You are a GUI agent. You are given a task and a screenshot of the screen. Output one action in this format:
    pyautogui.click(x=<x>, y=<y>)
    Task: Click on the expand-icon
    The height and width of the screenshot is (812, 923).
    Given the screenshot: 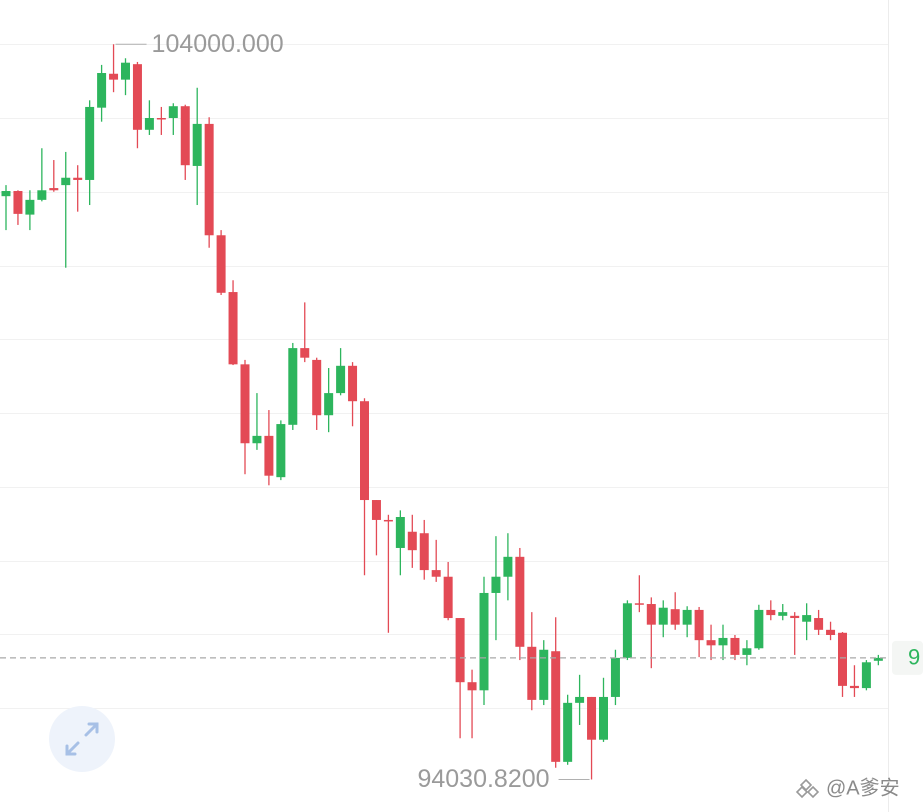 What is the action you would take?
    pyautogui.click(x=82, y=739)
    